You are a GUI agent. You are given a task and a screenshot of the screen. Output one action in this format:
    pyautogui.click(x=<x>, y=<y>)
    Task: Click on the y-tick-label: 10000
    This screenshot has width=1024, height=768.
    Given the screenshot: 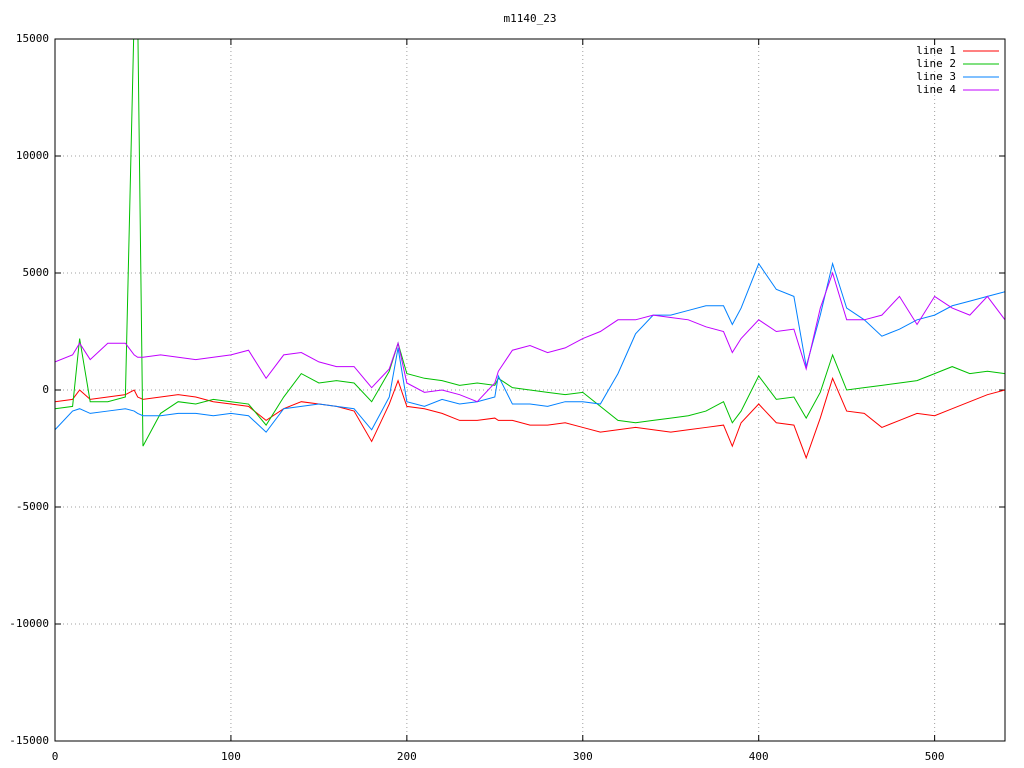 What is the action you would take?
    pyautogui.click(x=32, y=155)
    